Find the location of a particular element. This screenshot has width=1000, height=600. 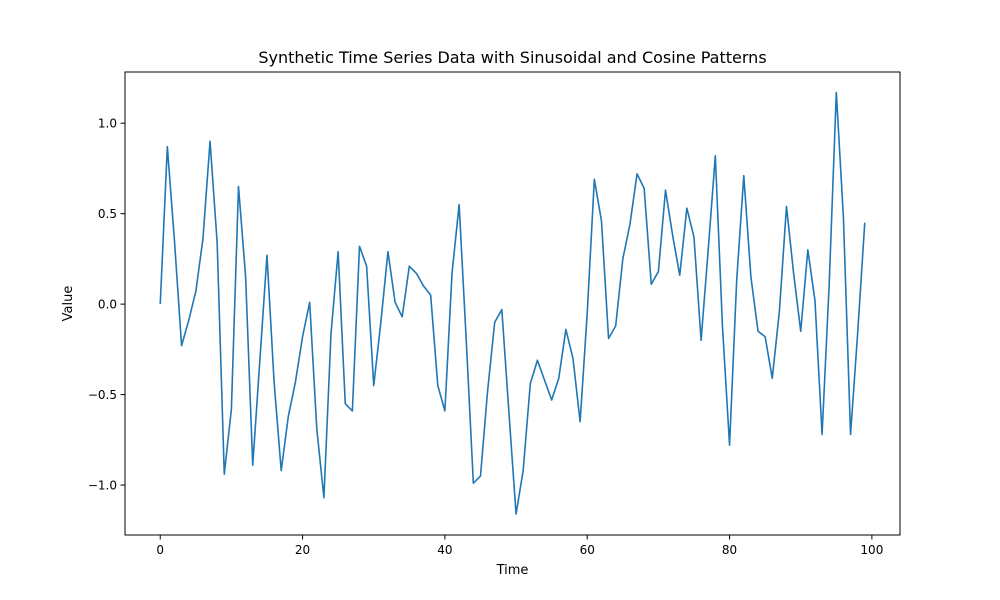

y-tick-label: 0.0 is located at coordinates (107, 305).